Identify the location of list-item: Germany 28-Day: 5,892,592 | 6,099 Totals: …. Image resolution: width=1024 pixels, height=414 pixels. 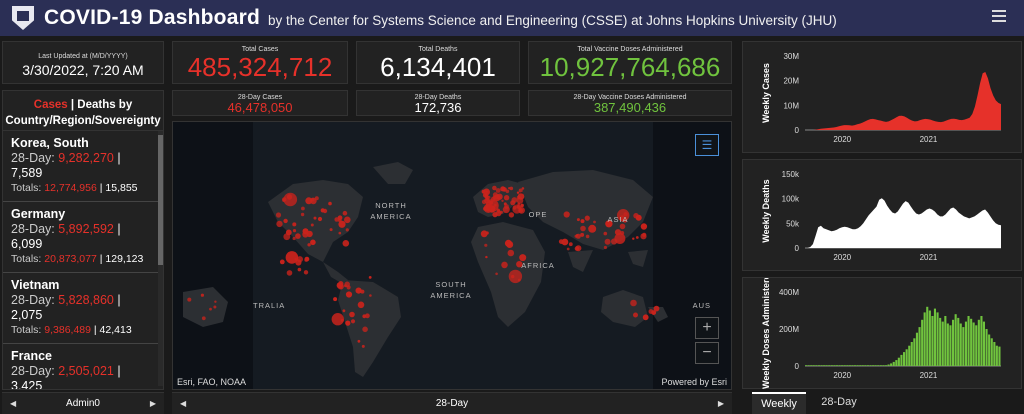
(83, 237).